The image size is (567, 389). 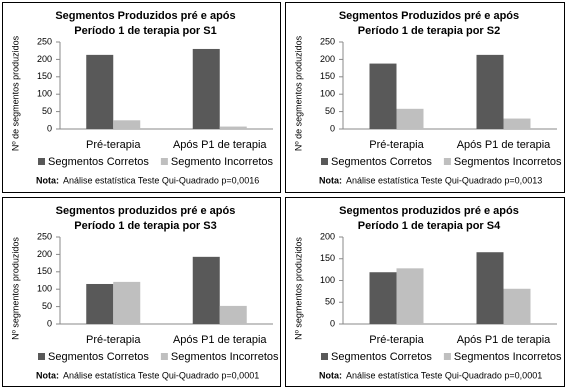 I want to click on chart-title: Período 1 de terapia por S1, so click(x=145, y=31).